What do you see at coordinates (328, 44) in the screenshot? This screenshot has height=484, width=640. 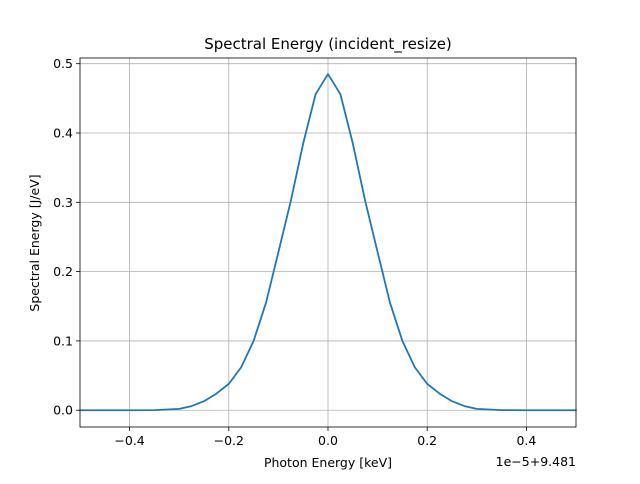 I see `chart-title: Spectral Energy (incident_resize)` at bounding box center [328, 44].